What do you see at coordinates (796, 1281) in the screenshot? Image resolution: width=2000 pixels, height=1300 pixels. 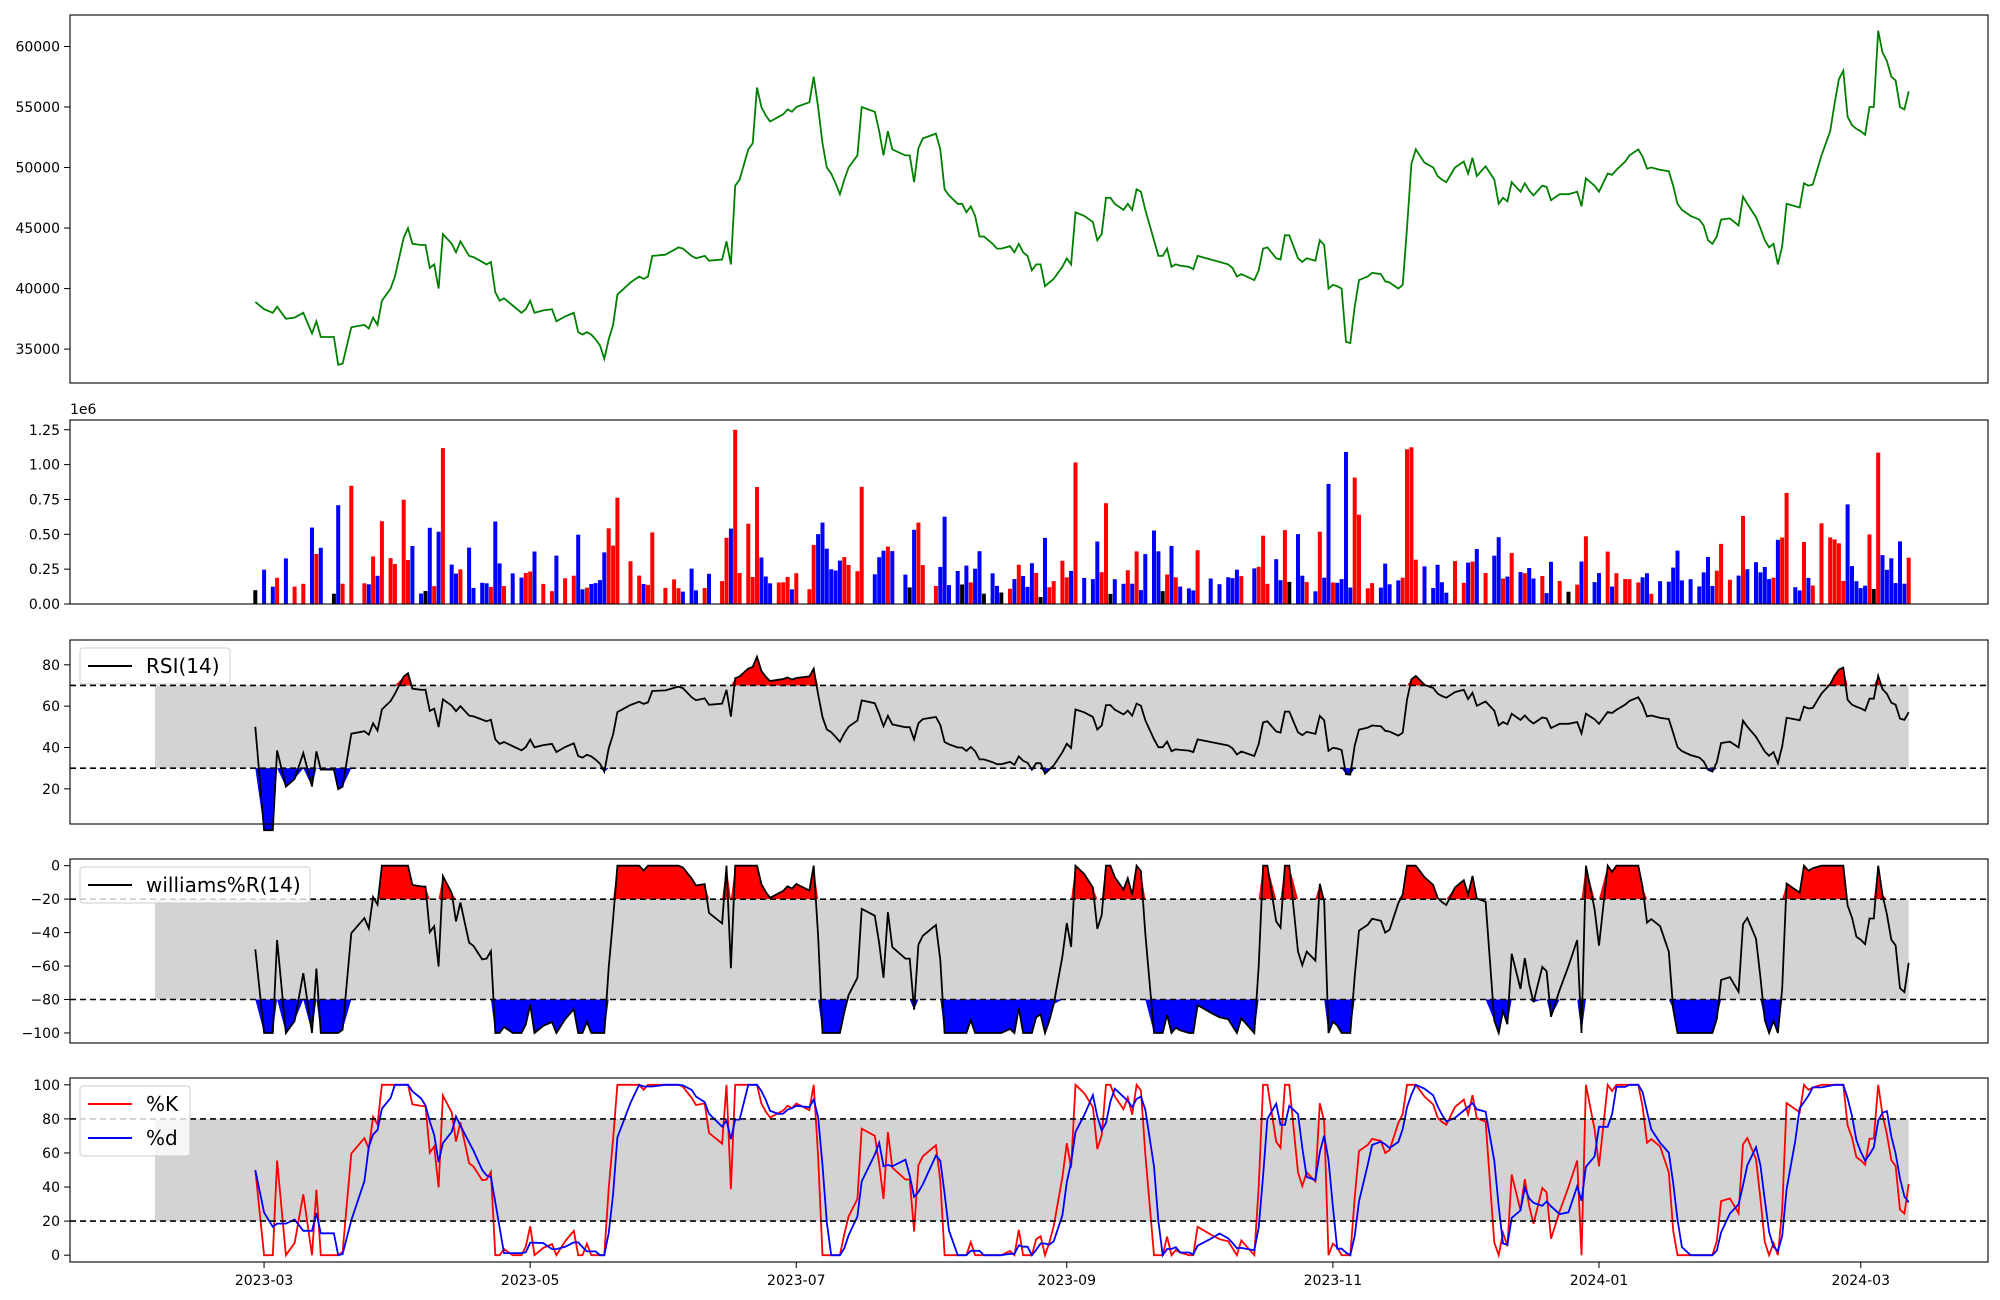 I see `x-tick-label: 2023-07` at bounding box center [796, 1281].